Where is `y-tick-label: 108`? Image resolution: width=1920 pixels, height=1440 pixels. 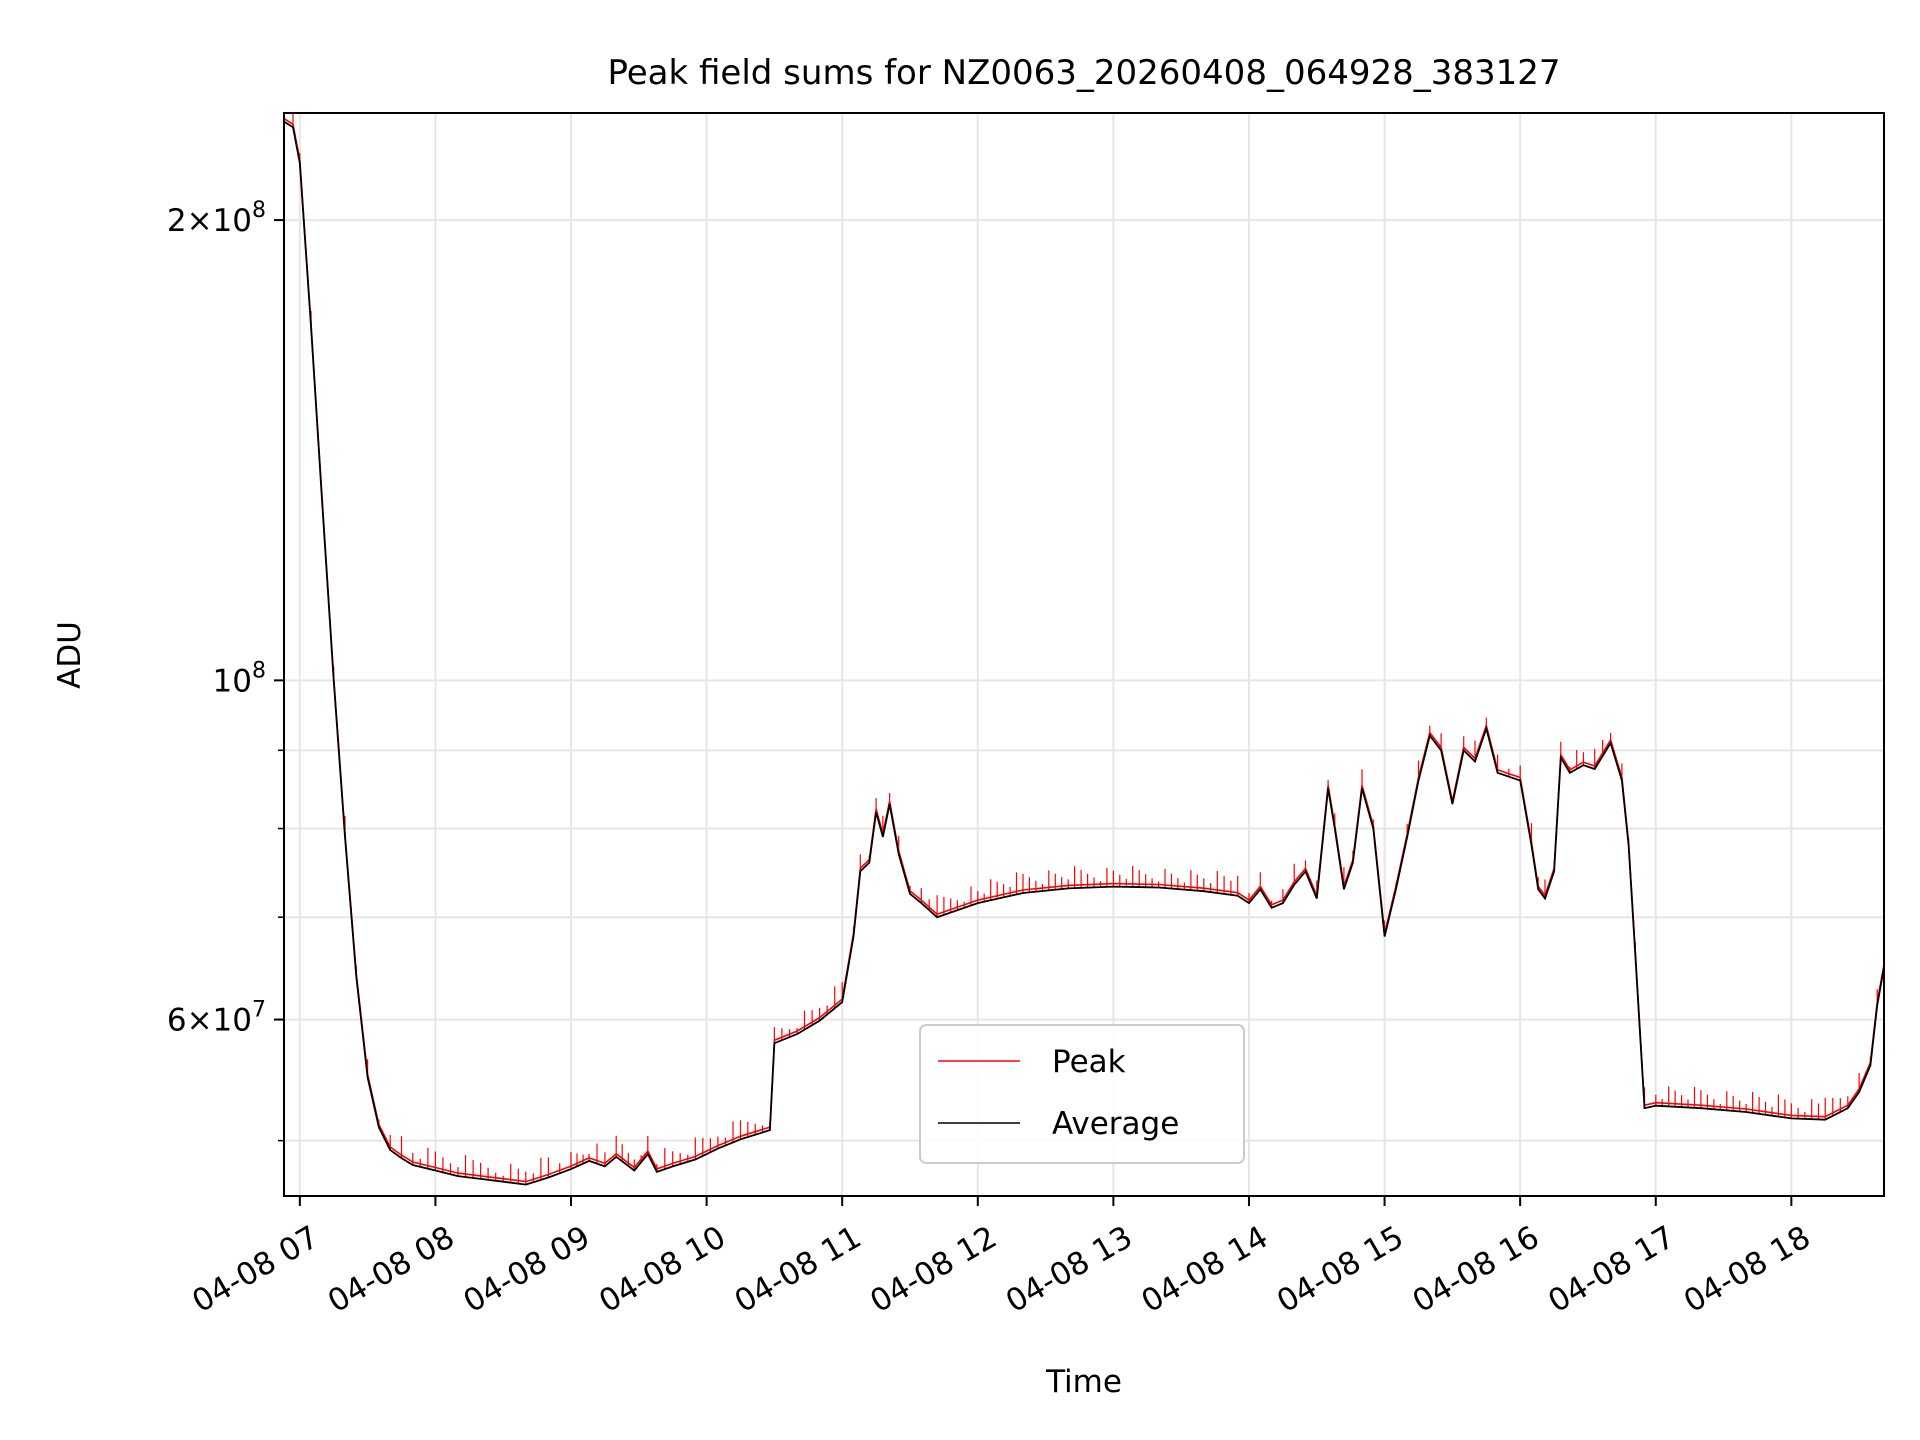
y-tick-label: 108 is located at coordinates (239, 678).